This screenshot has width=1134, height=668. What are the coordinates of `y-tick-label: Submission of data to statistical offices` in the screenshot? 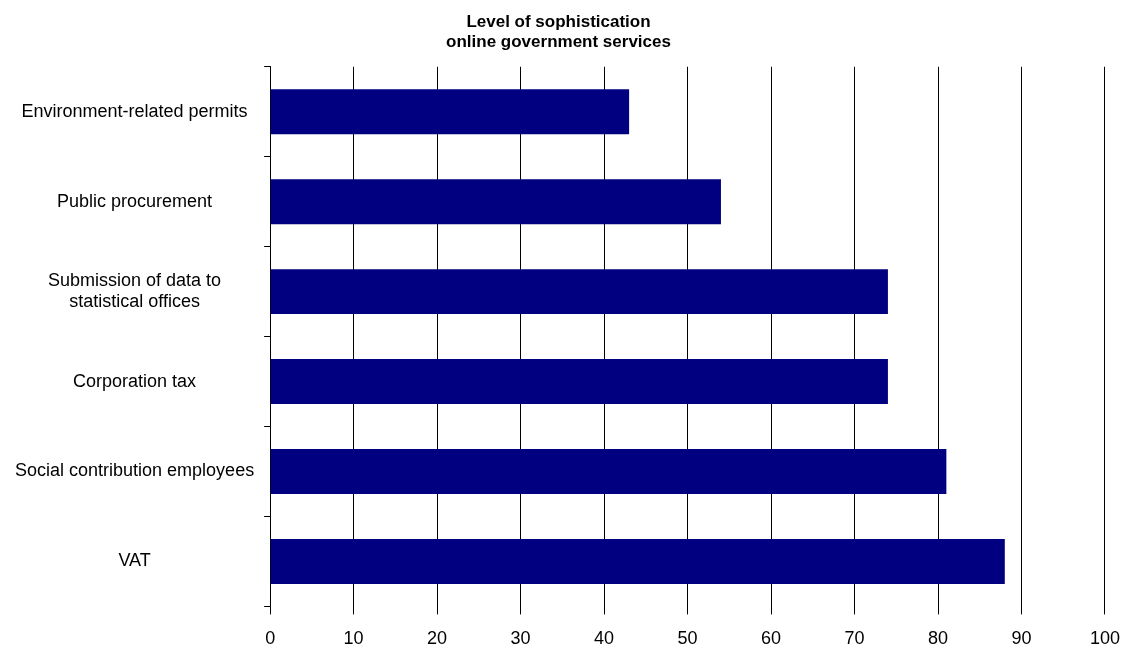 It's located at (135, 290).